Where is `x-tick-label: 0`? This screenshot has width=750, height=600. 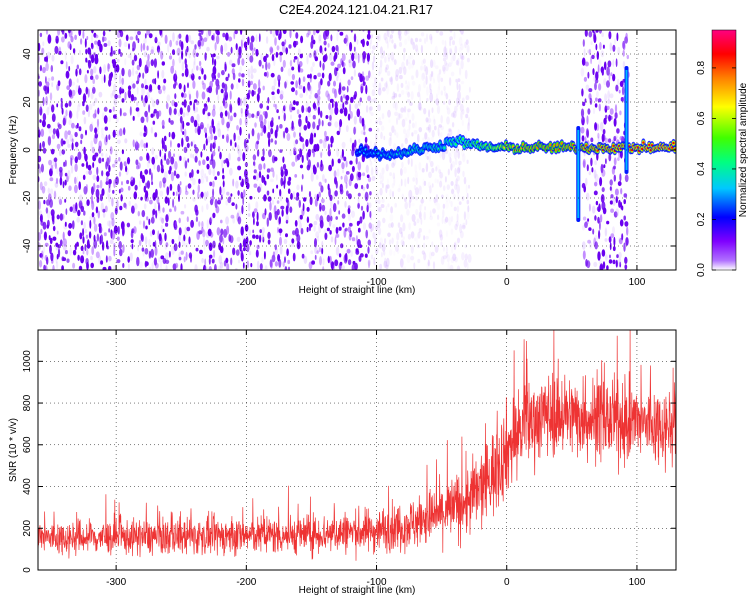
x-tick-label: 0 is located at coordinates (507, 282).